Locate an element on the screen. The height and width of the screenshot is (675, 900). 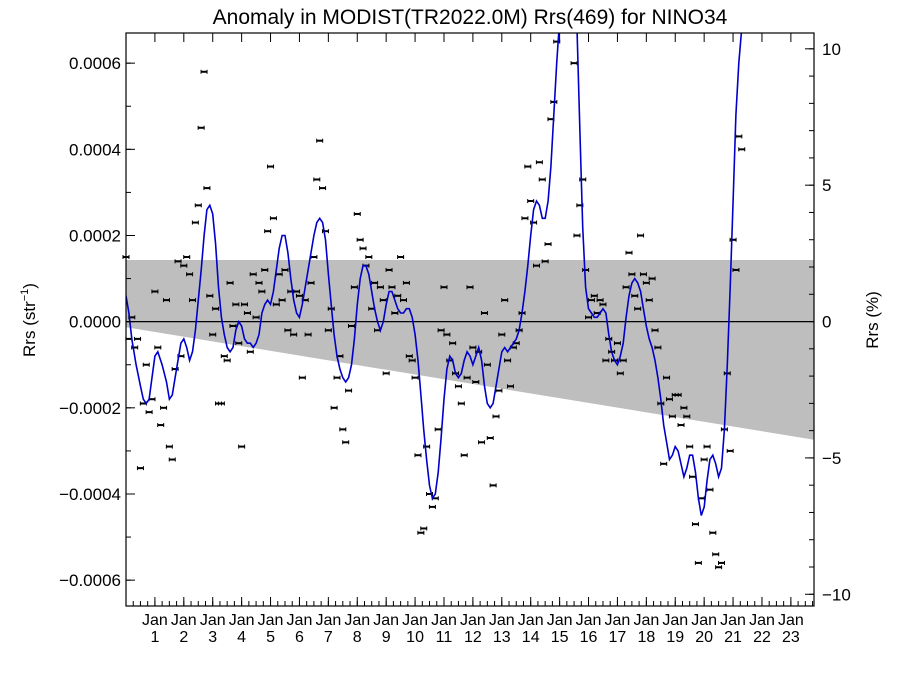
right-tick-label: 0 is located at coordinates (826, 322).